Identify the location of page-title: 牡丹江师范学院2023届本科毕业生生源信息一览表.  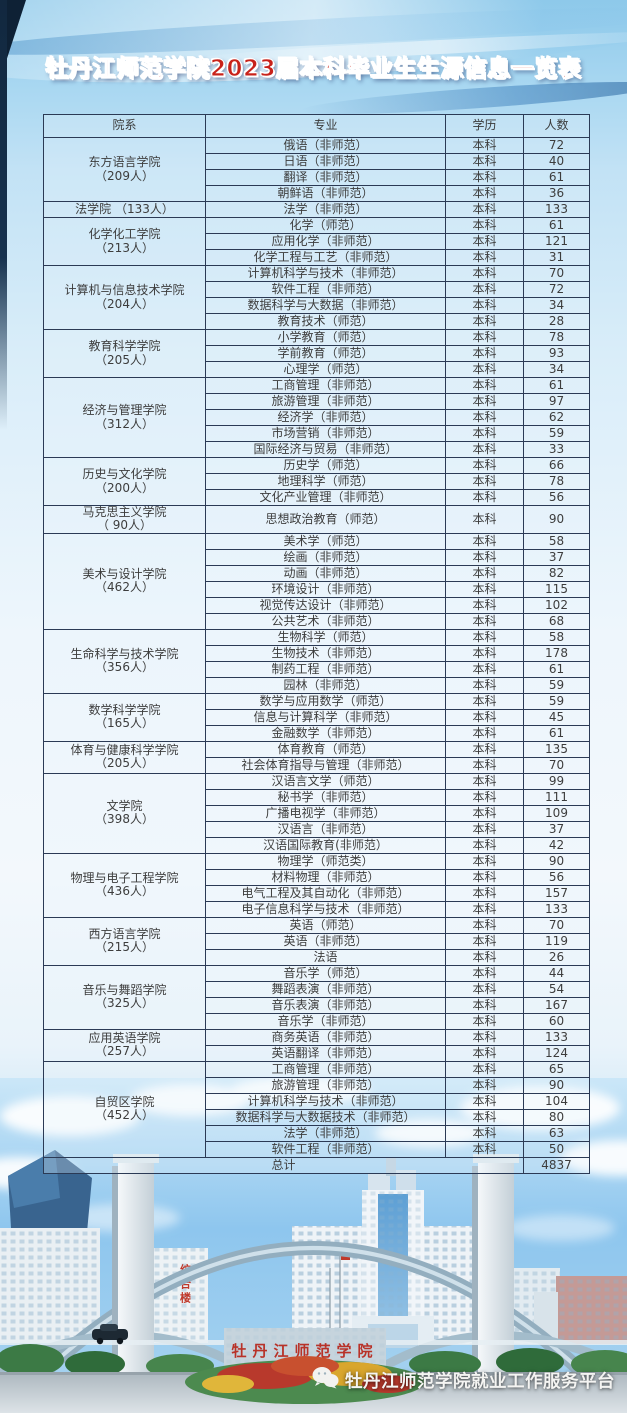
(313, 69).